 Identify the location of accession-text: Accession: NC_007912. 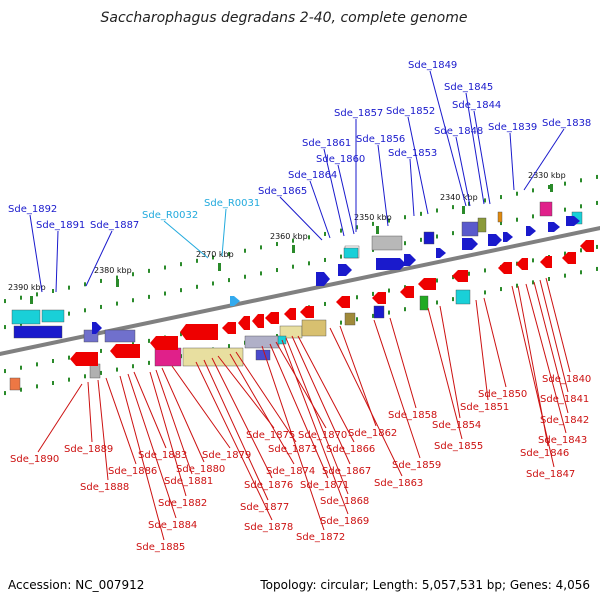
(76, 585).